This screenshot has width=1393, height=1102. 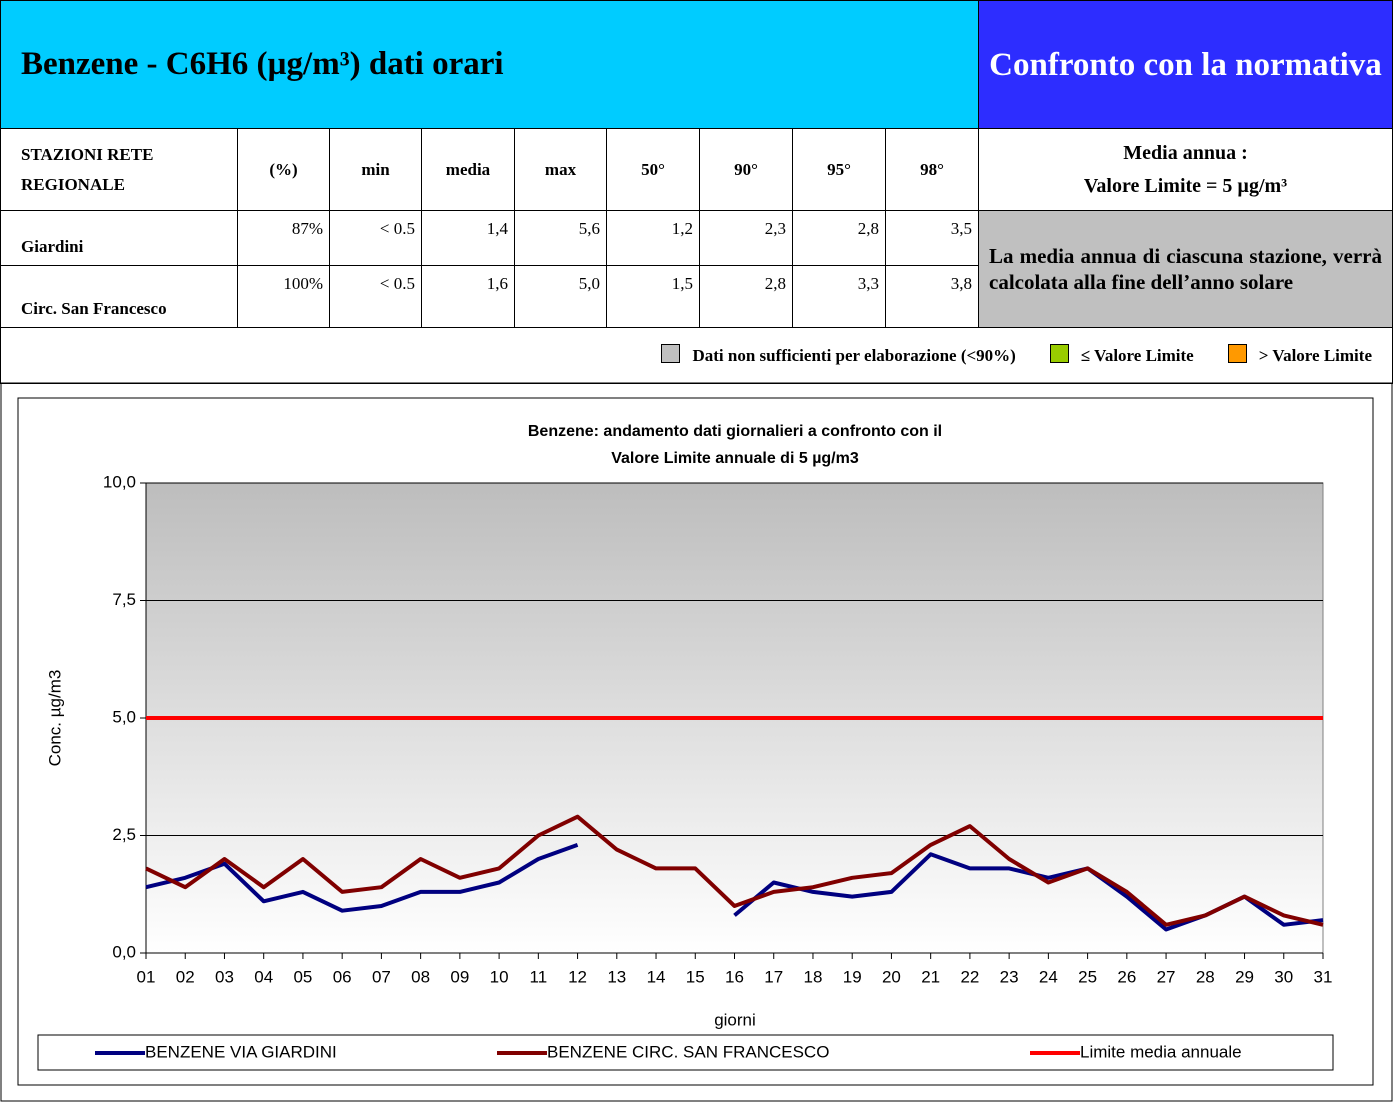 What do you see at coordinates (468, 238) in the screenshot?
I see `table-cell: 1,4` at bounding box center [468, 238].